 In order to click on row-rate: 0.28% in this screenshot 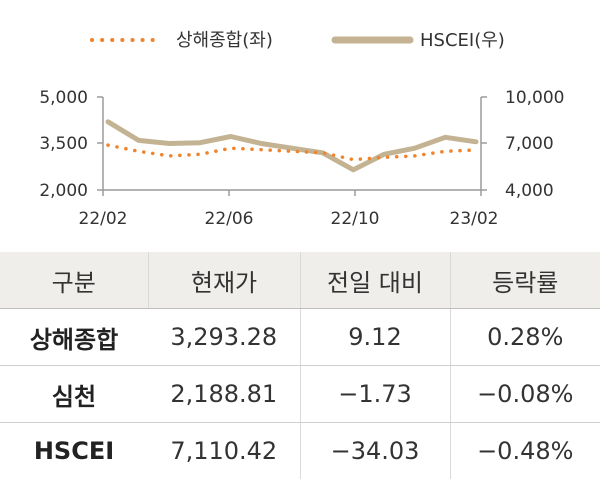, I will do `click(524, 337)`.